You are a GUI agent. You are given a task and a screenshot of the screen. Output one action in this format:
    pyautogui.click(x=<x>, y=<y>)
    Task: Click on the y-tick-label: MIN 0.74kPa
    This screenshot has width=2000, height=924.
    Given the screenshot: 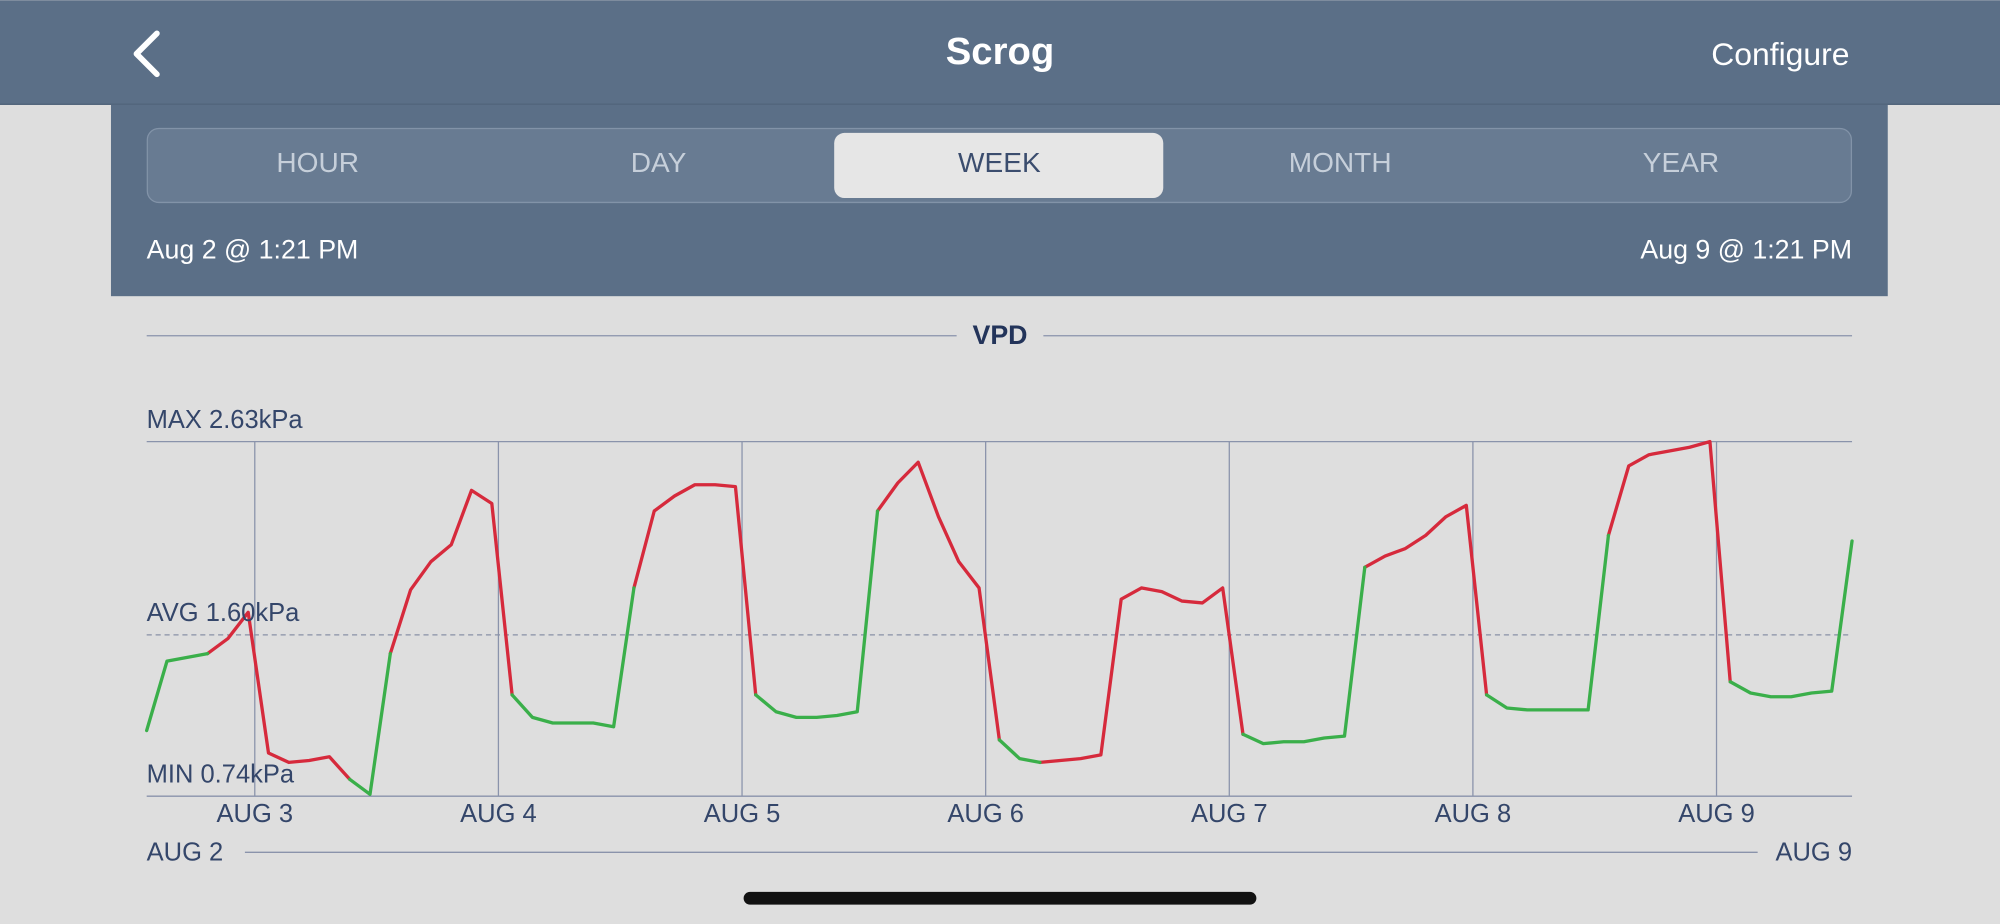 What is the action you would take?
    pyautogui.click(x=221, y=775)
    